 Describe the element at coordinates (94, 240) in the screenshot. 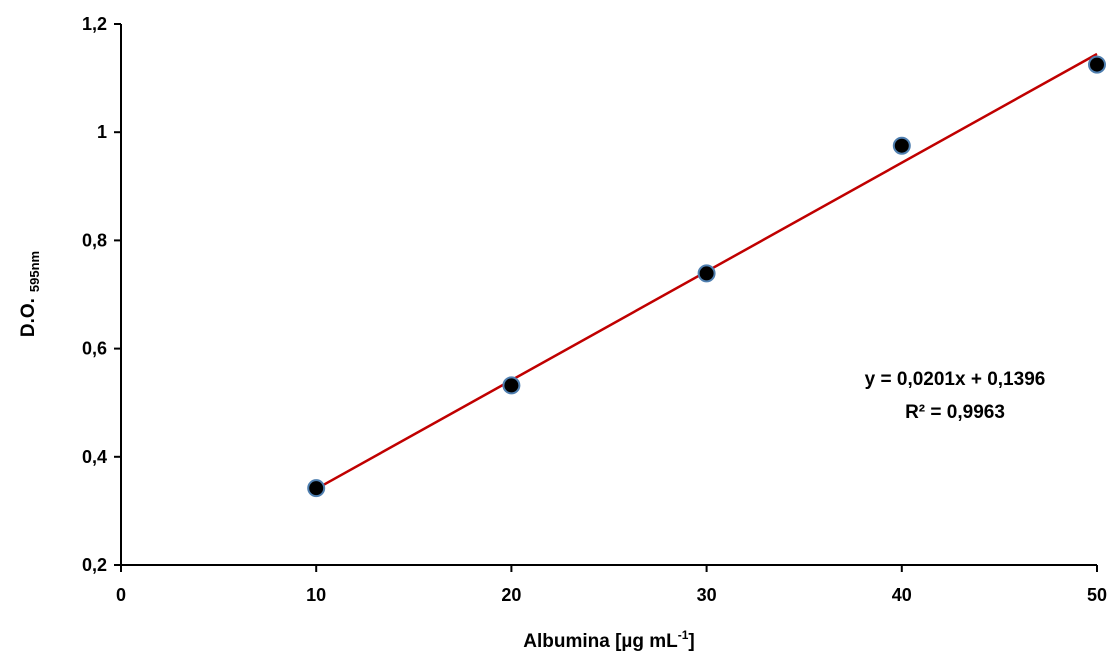

I see `y-tick-label: 0,8` at that location.